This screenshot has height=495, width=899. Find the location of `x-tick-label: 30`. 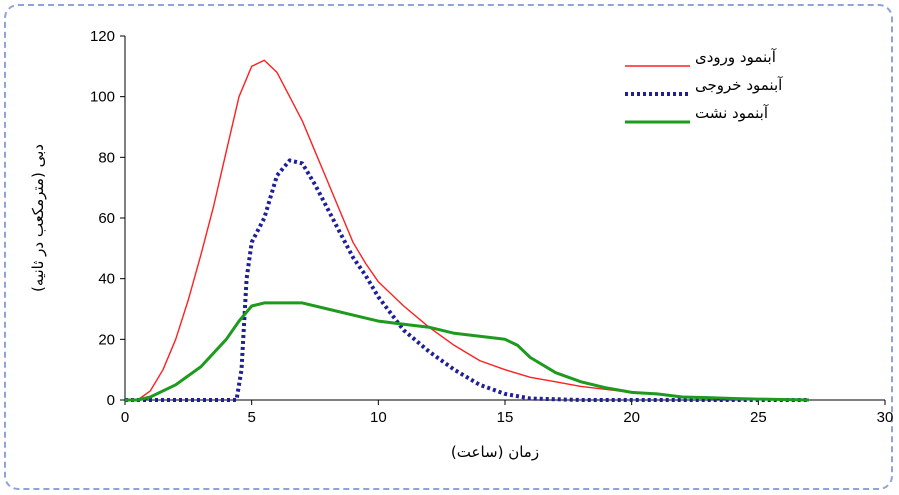

x-tick-label: 30 is located at coordinates (885, 417).